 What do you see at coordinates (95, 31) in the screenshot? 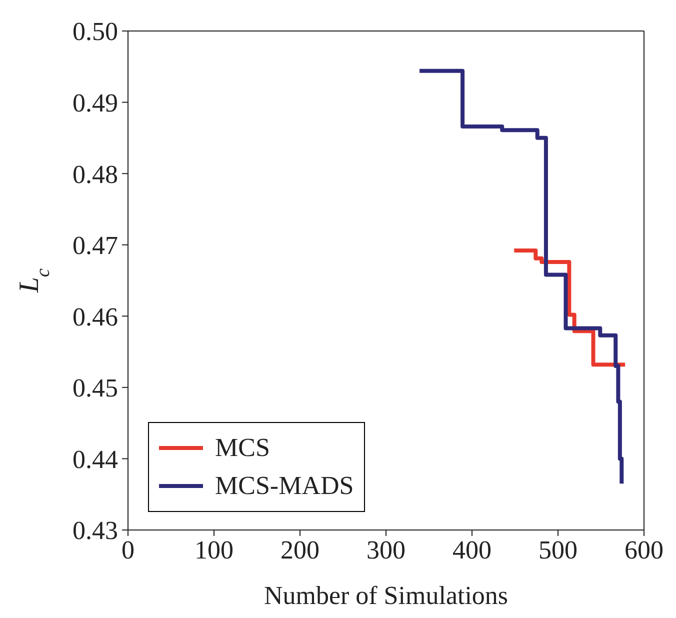
I see `y-tick-label: 0.50` at bounding box center [95, 31].